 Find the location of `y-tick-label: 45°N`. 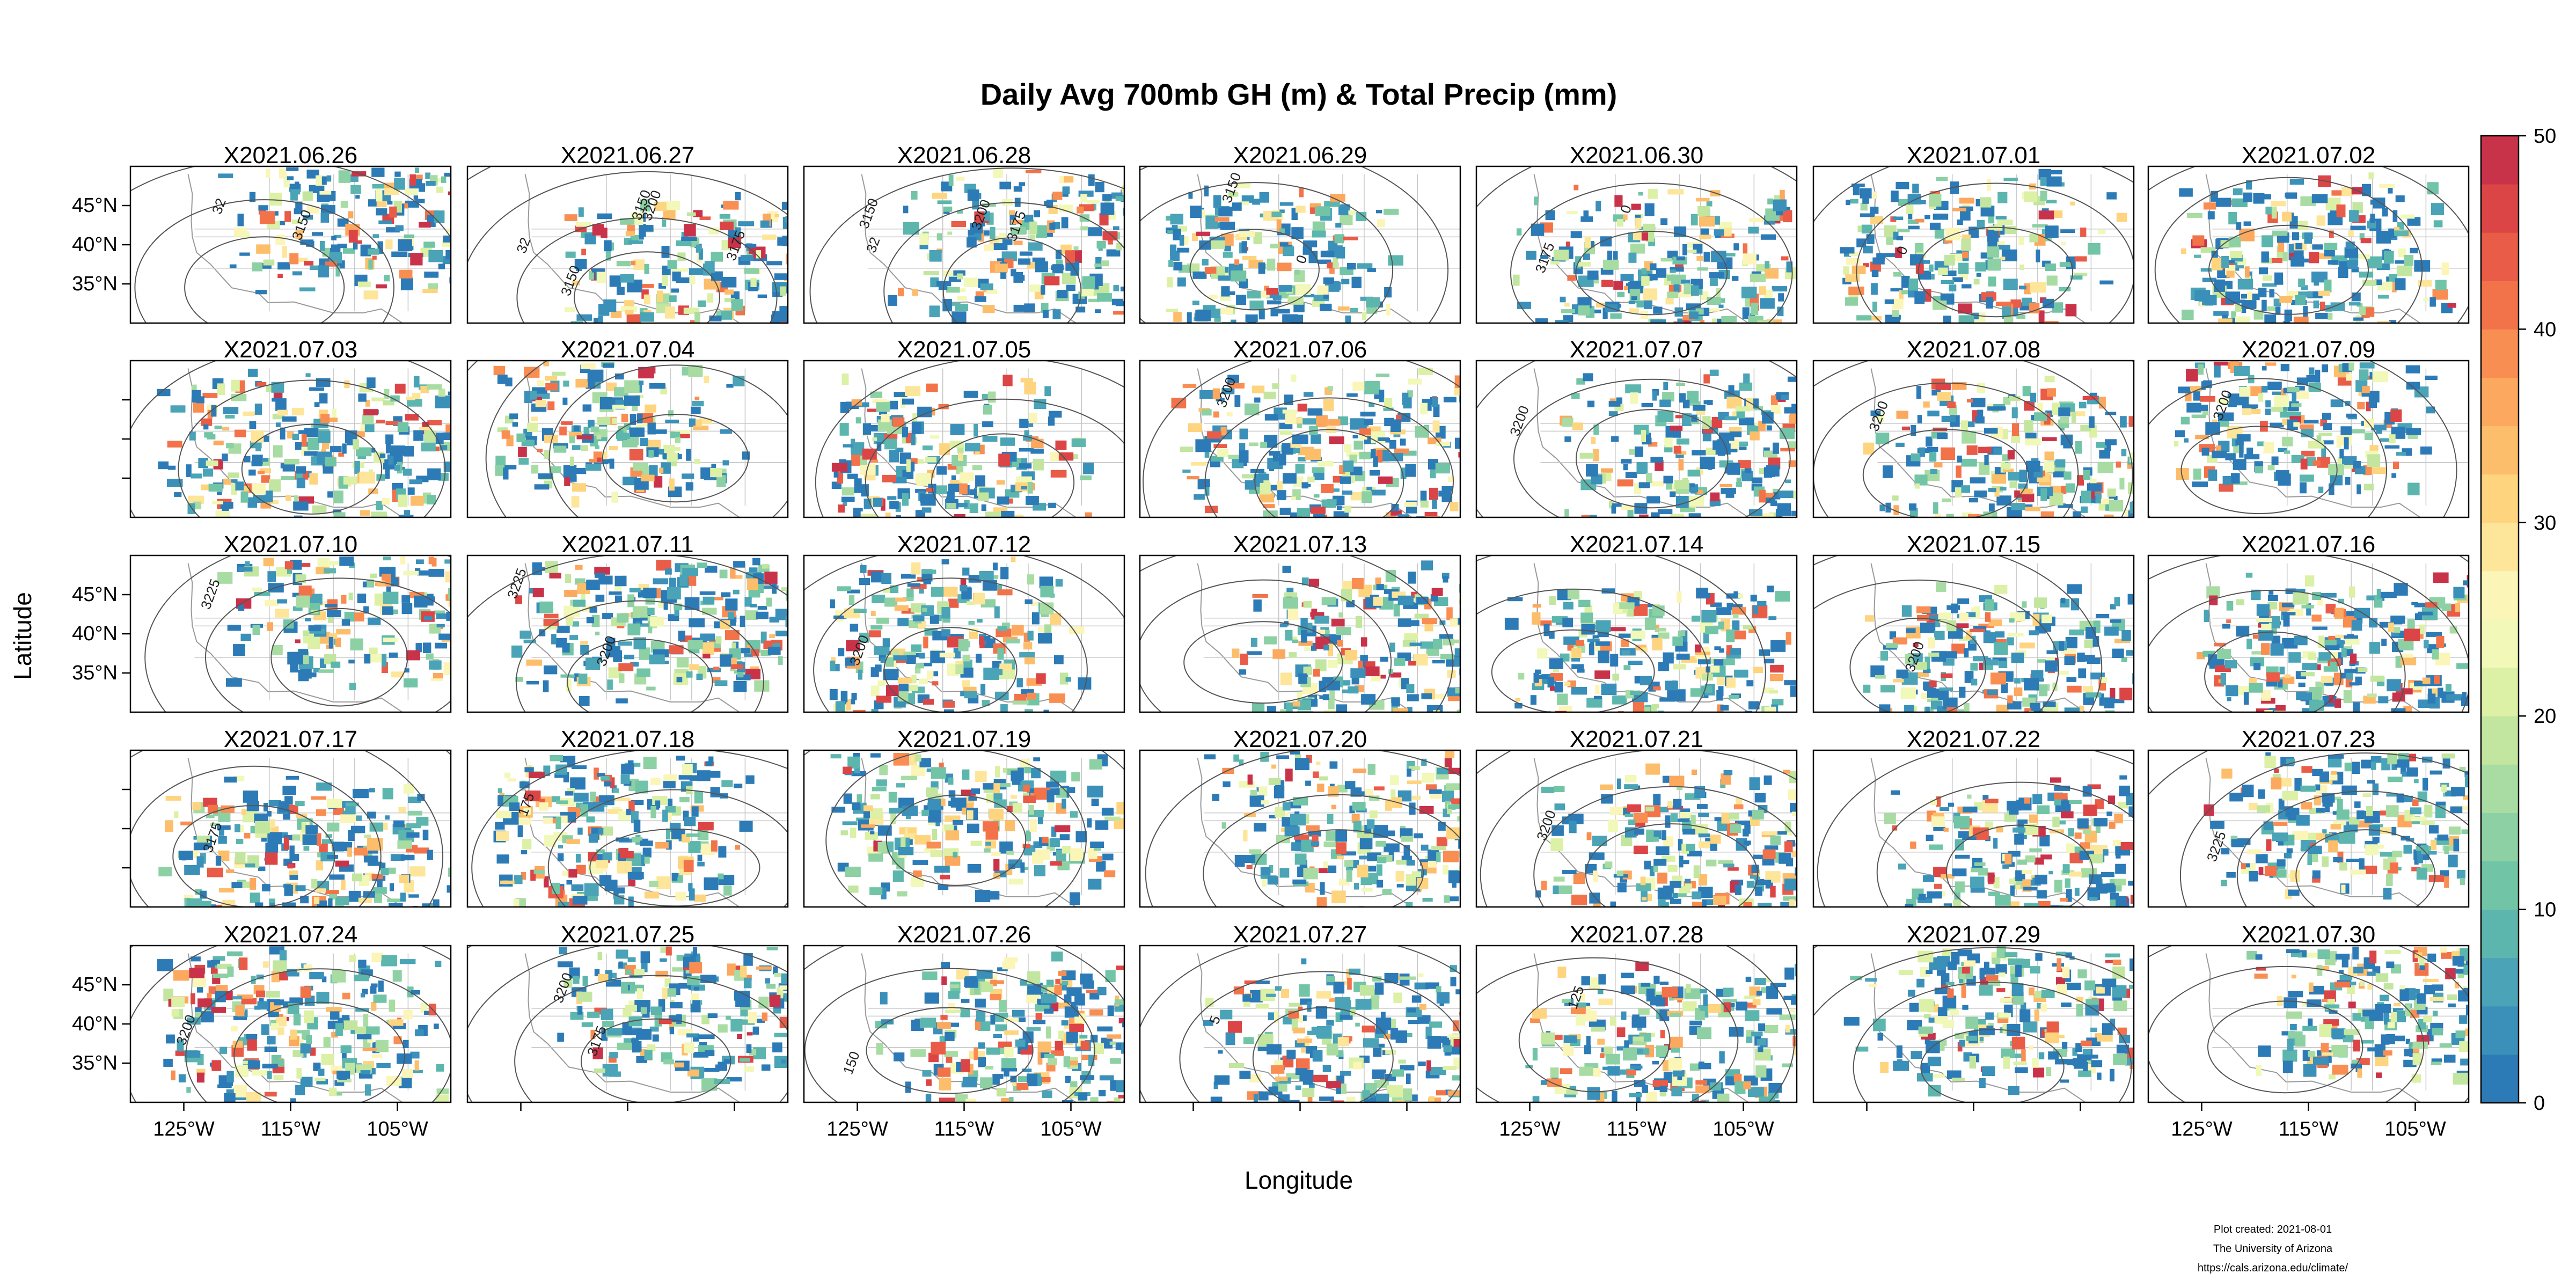

y-tick-label: 45°N is located at coordinates (95, 205).